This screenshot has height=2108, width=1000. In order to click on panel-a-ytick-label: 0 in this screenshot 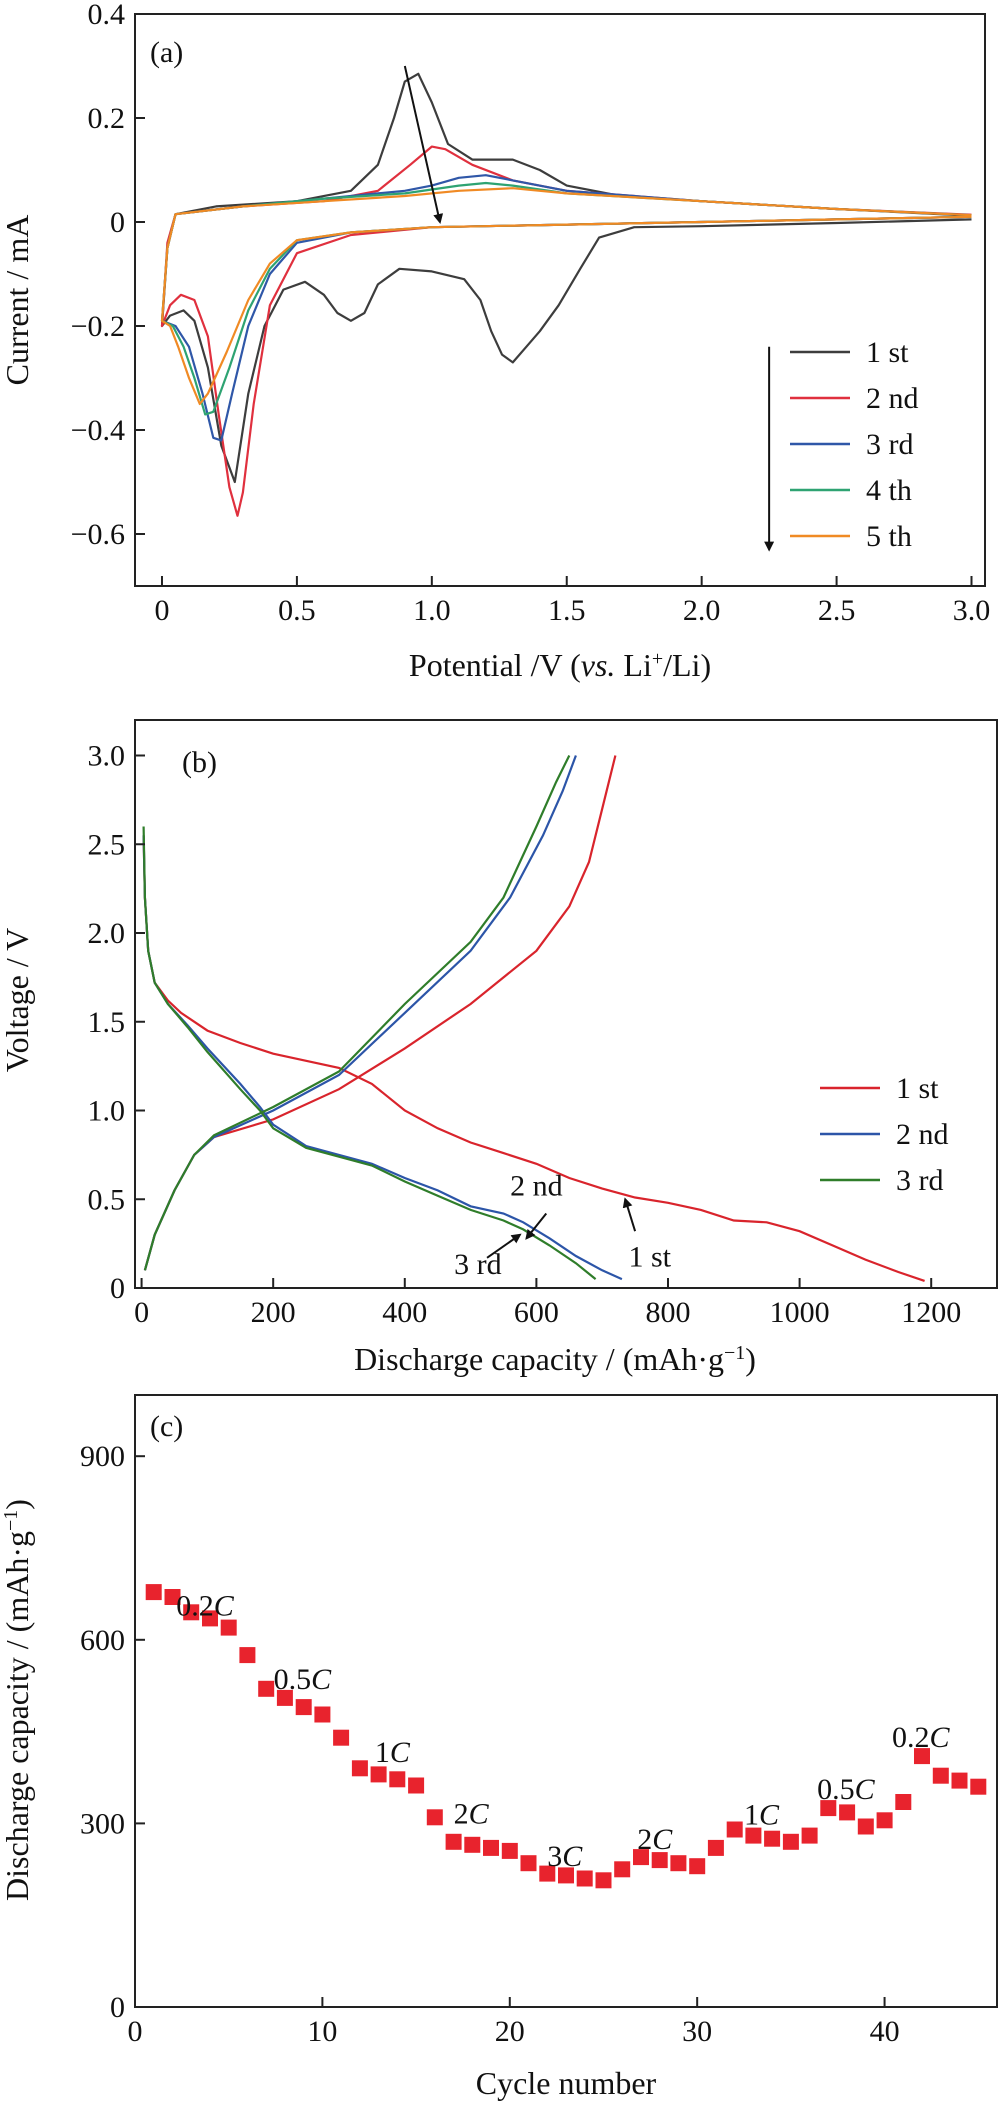, I will do `click(117, 222)`.